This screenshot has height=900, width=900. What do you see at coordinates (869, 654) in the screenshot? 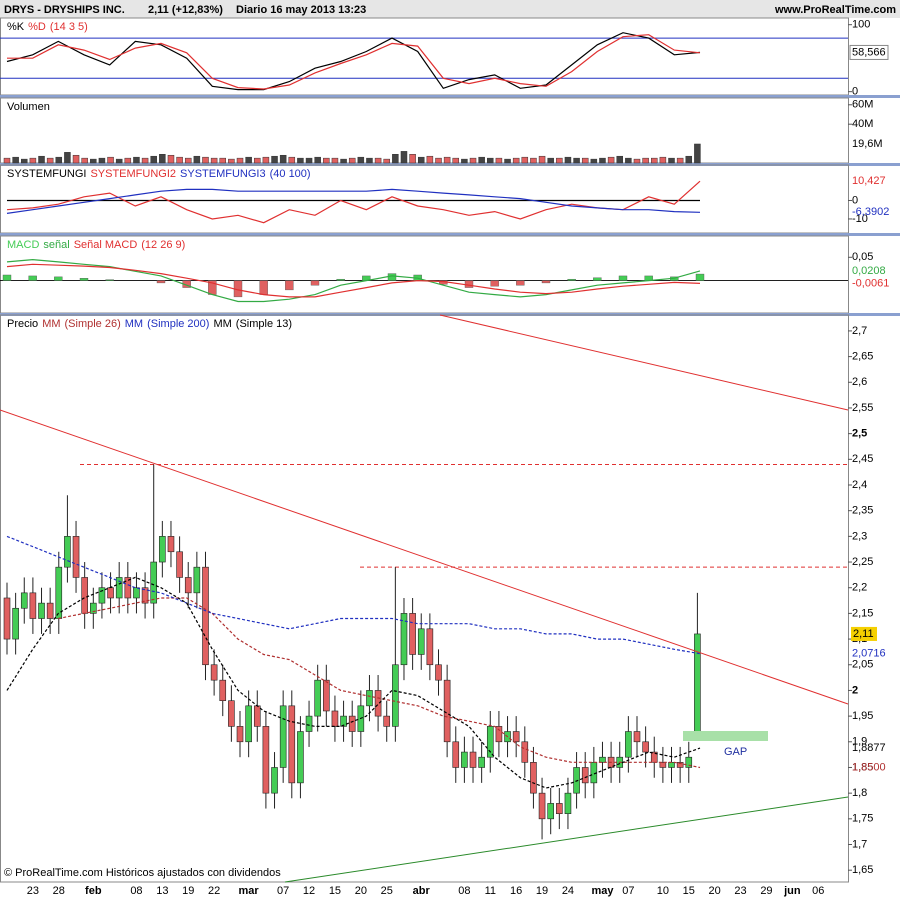
I see `last-value: 2,0716` at bounding box center [869, 654].